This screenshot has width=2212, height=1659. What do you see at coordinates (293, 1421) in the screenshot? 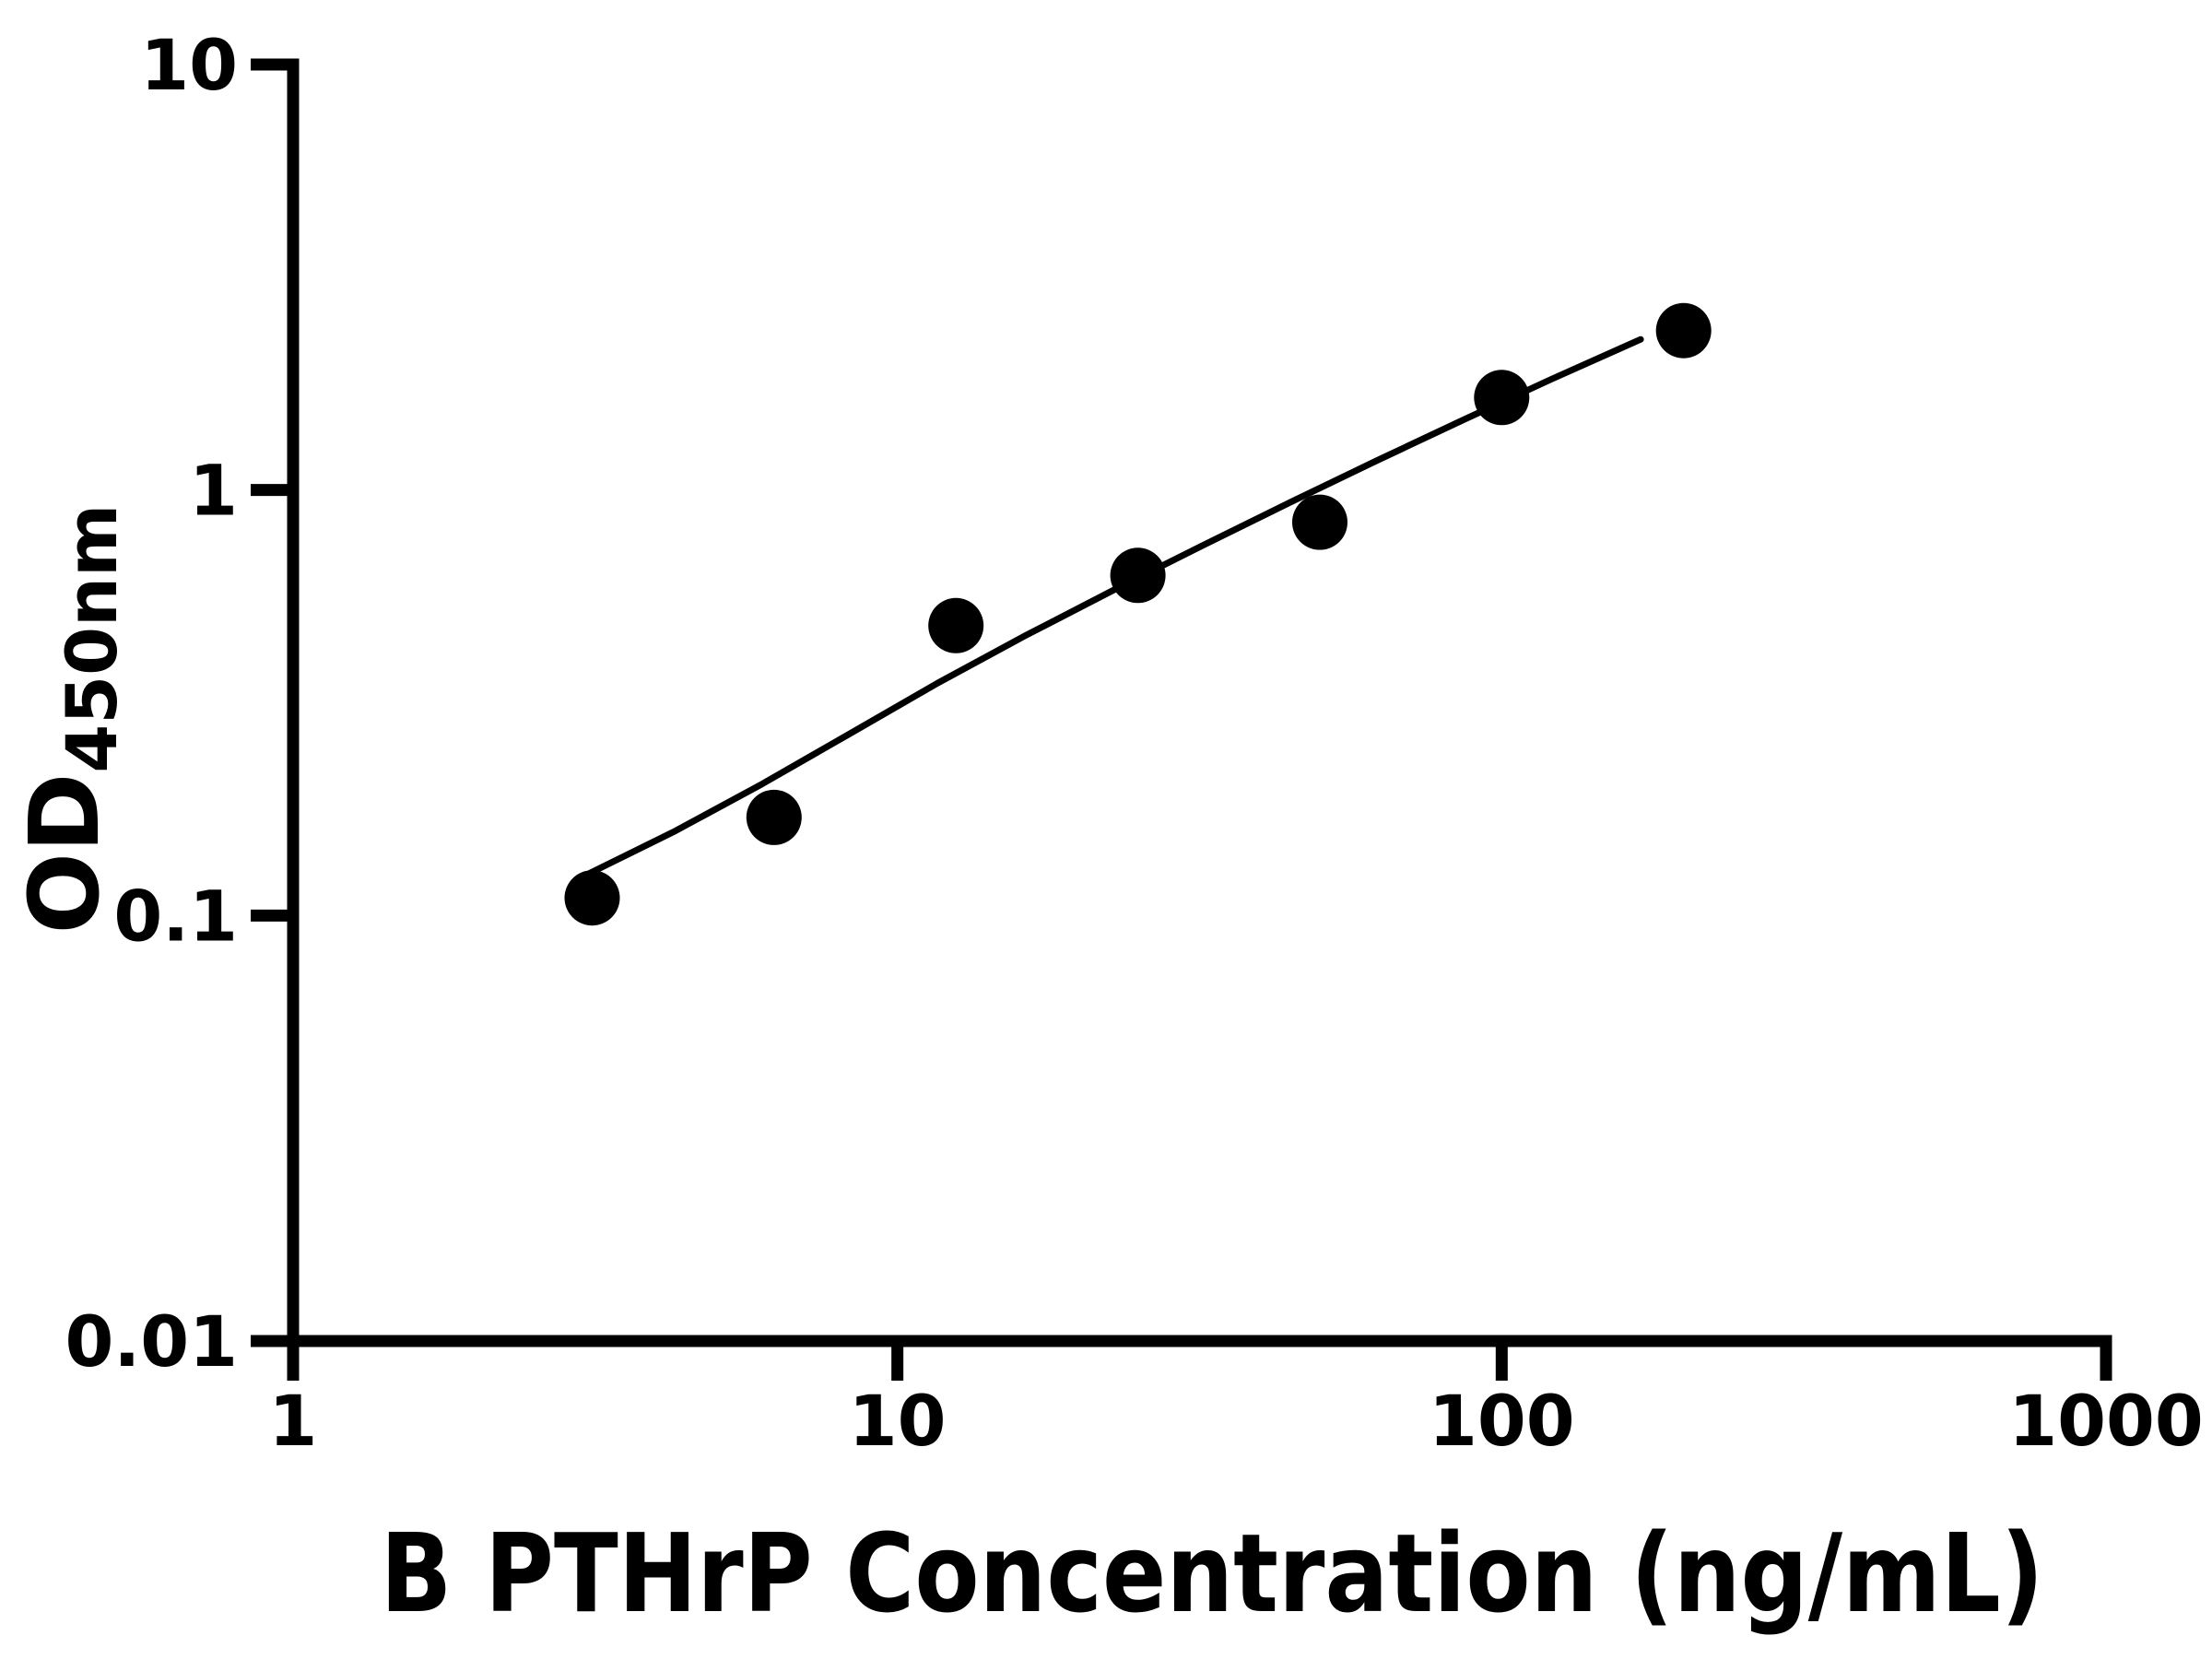
I see `x-tick-label: 1` at bounding box center [293, 1421].